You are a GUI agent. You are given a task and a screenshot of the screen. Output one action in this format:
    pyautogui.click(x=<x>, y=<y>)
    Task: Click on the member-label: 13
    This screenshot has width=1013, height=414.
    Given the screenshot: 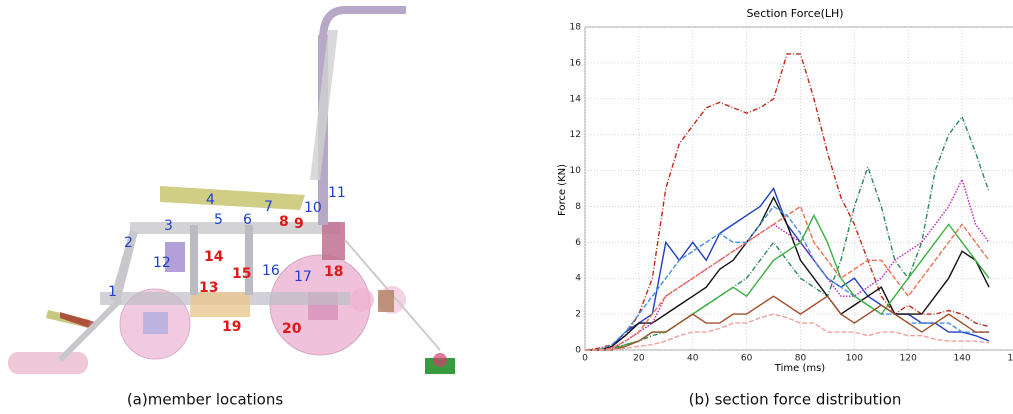 What is the action you would take?
    pyautogui.click(x=208, y=288)
    